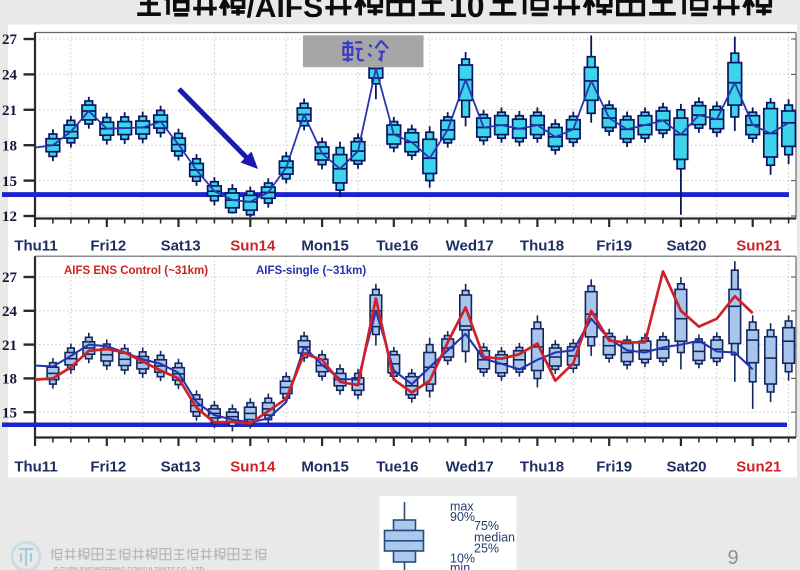  I want to click on svg-text: 9, so click(732, 558).